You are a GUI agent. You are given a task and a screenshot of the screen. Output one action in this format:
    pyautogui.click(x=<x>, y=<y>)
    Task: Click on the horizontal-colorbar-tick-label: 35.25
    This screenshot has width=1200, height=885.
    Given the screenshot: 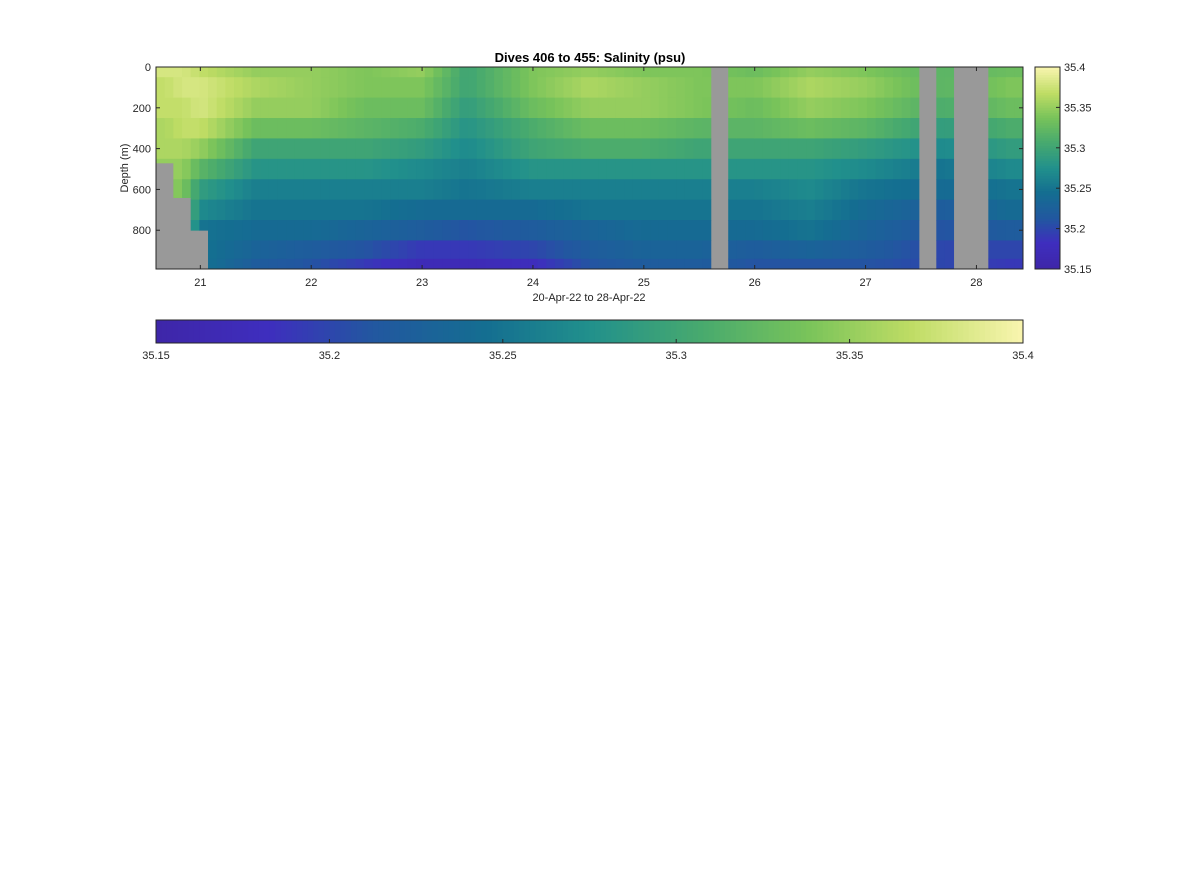 What is the action you would take?
    pyautogui.click(x=503, y=356)
    